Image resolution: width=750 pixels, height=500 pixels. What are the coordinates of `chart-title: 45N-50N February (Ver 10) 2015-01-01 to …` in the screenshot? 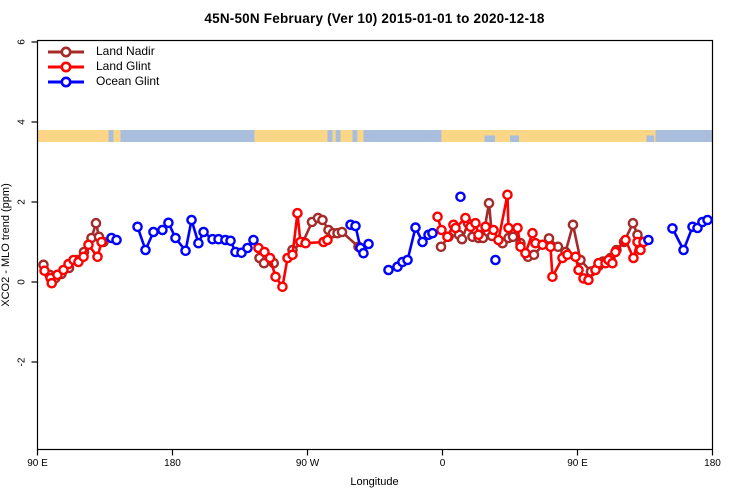 It's located at (374, 18).